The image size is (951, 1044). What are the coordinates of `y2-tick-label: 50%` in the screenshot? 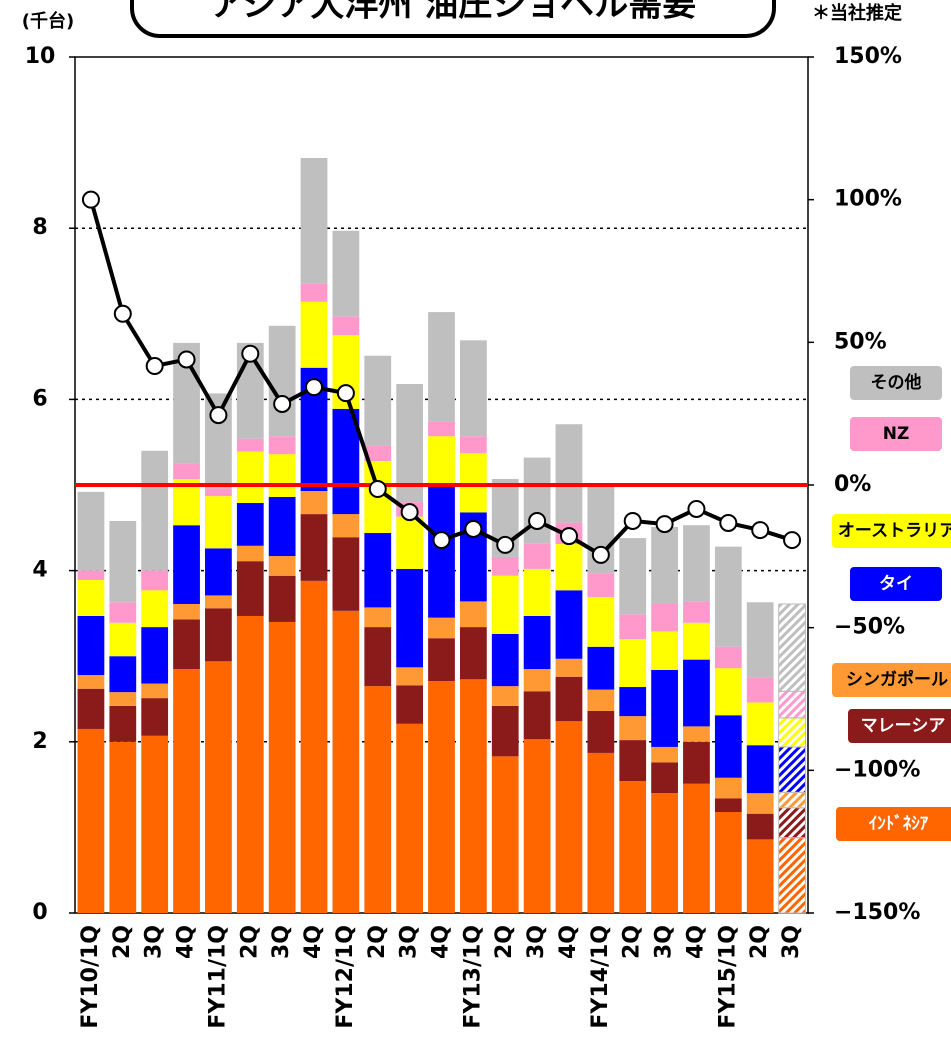 It's located at (860, 341).